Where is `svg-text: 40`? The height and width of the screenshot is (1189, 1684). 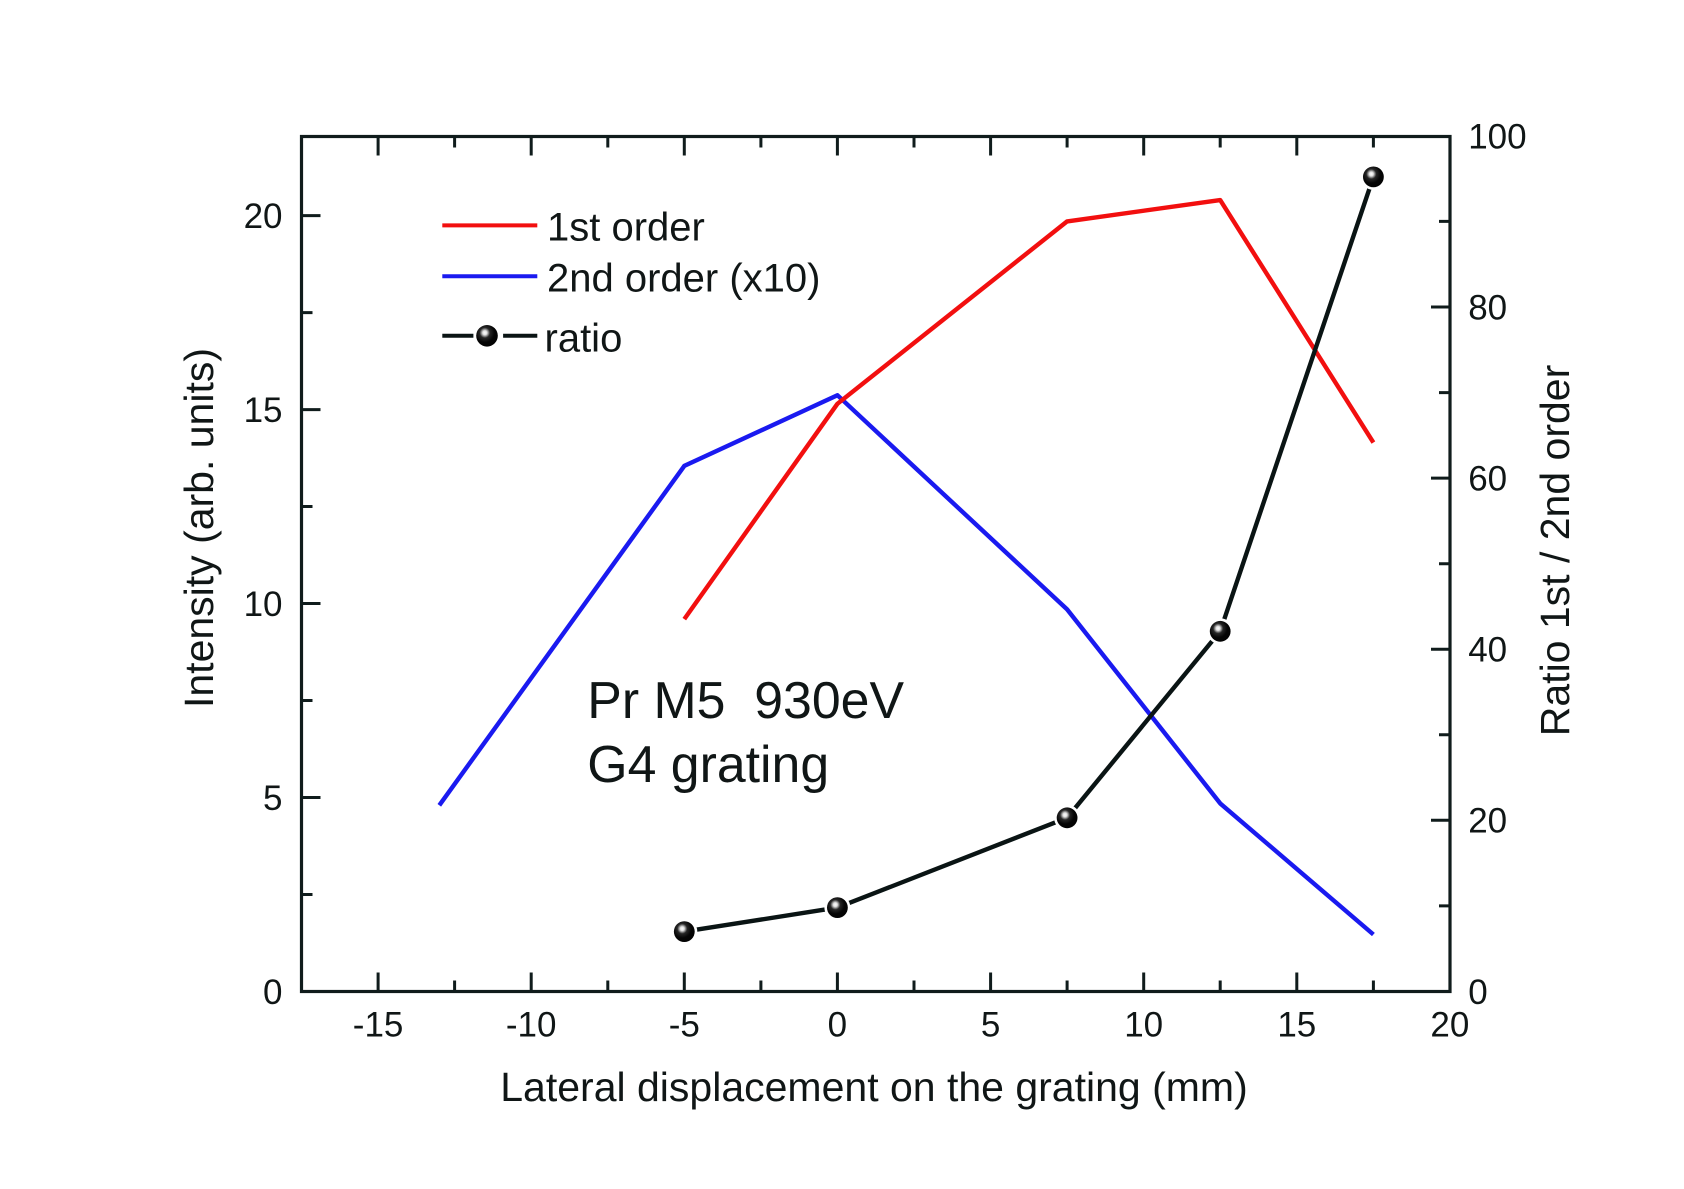 svg-text: 40 is located at coordinates (1487, 650).